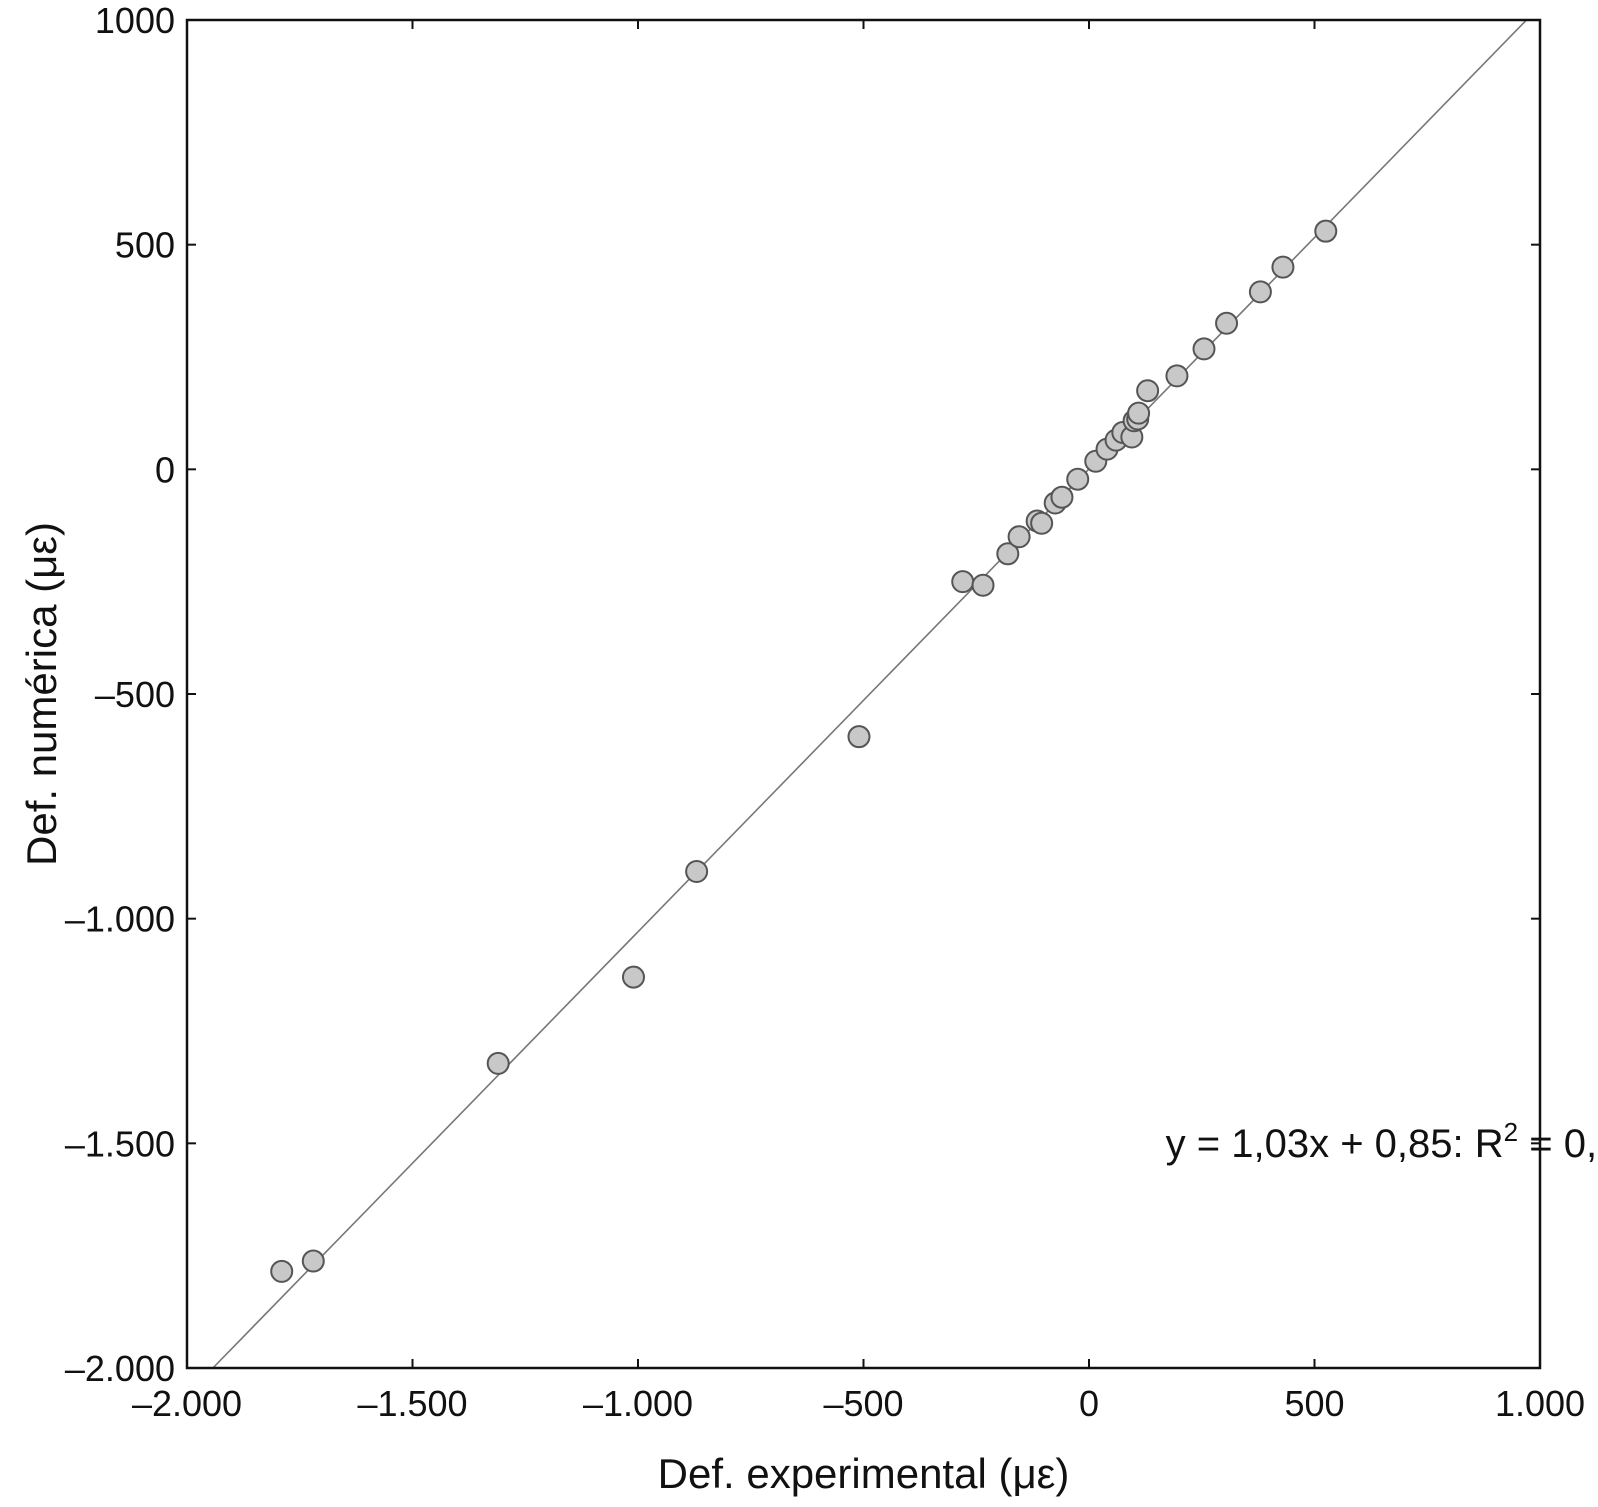  What do you see at coordinates (120, 1368) in the screenshot?
I see `y-tick-label: –2.000` at bounding box center [120, 1368].